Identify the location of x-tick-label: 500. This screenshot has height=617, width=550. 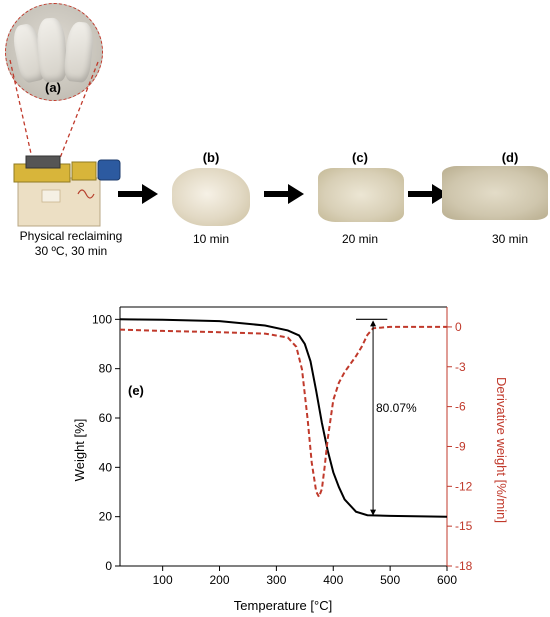
(390, 580).